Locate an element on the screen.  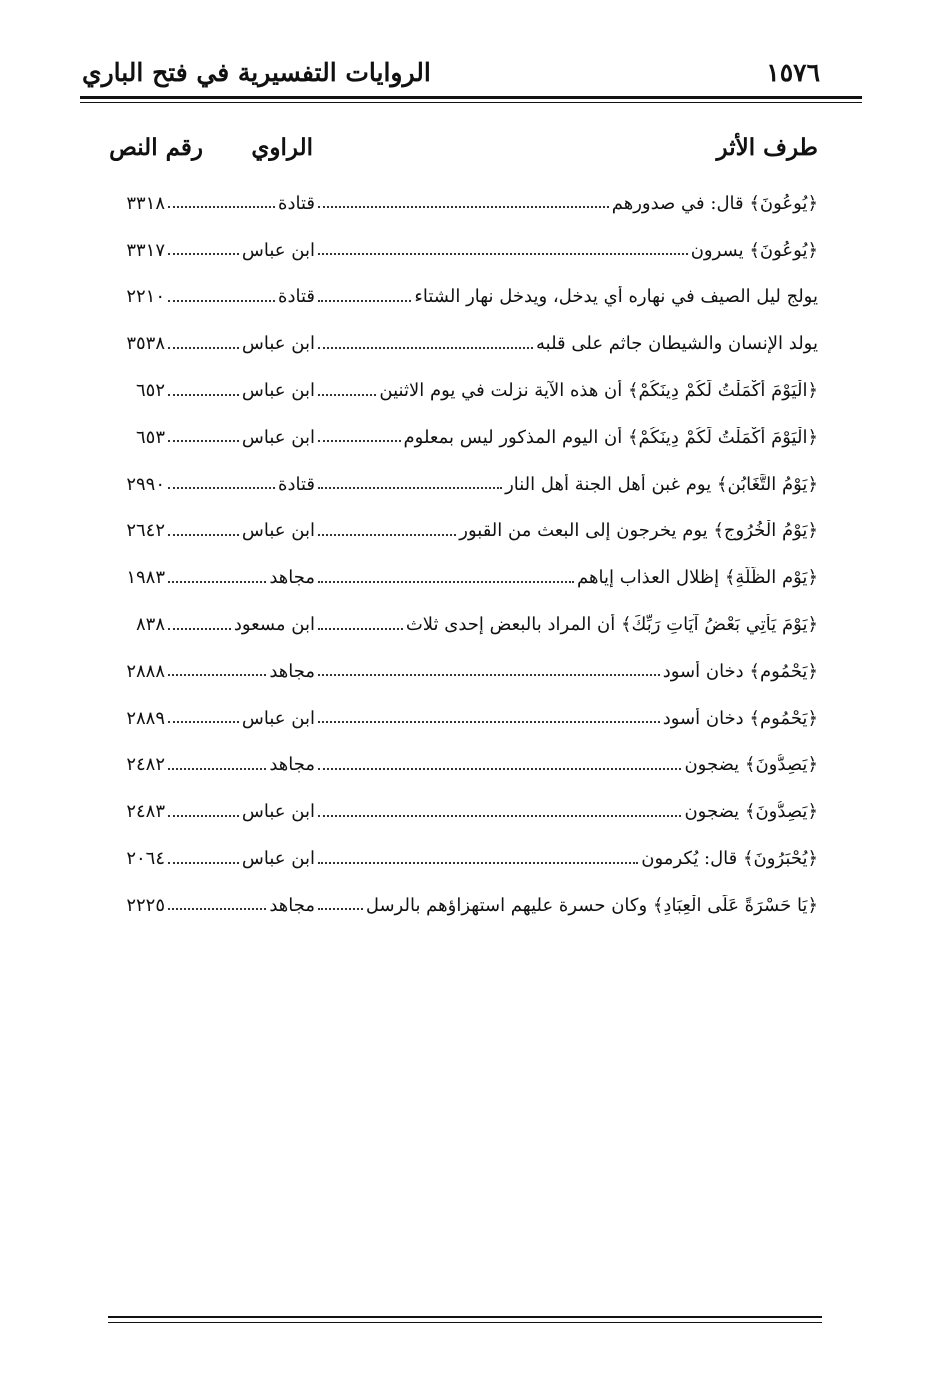
index-cell: ﴿يَوْمِ الظُّلَّةِ﴾ إظلال العذاب إياهم is located at coordinates (566, 577).